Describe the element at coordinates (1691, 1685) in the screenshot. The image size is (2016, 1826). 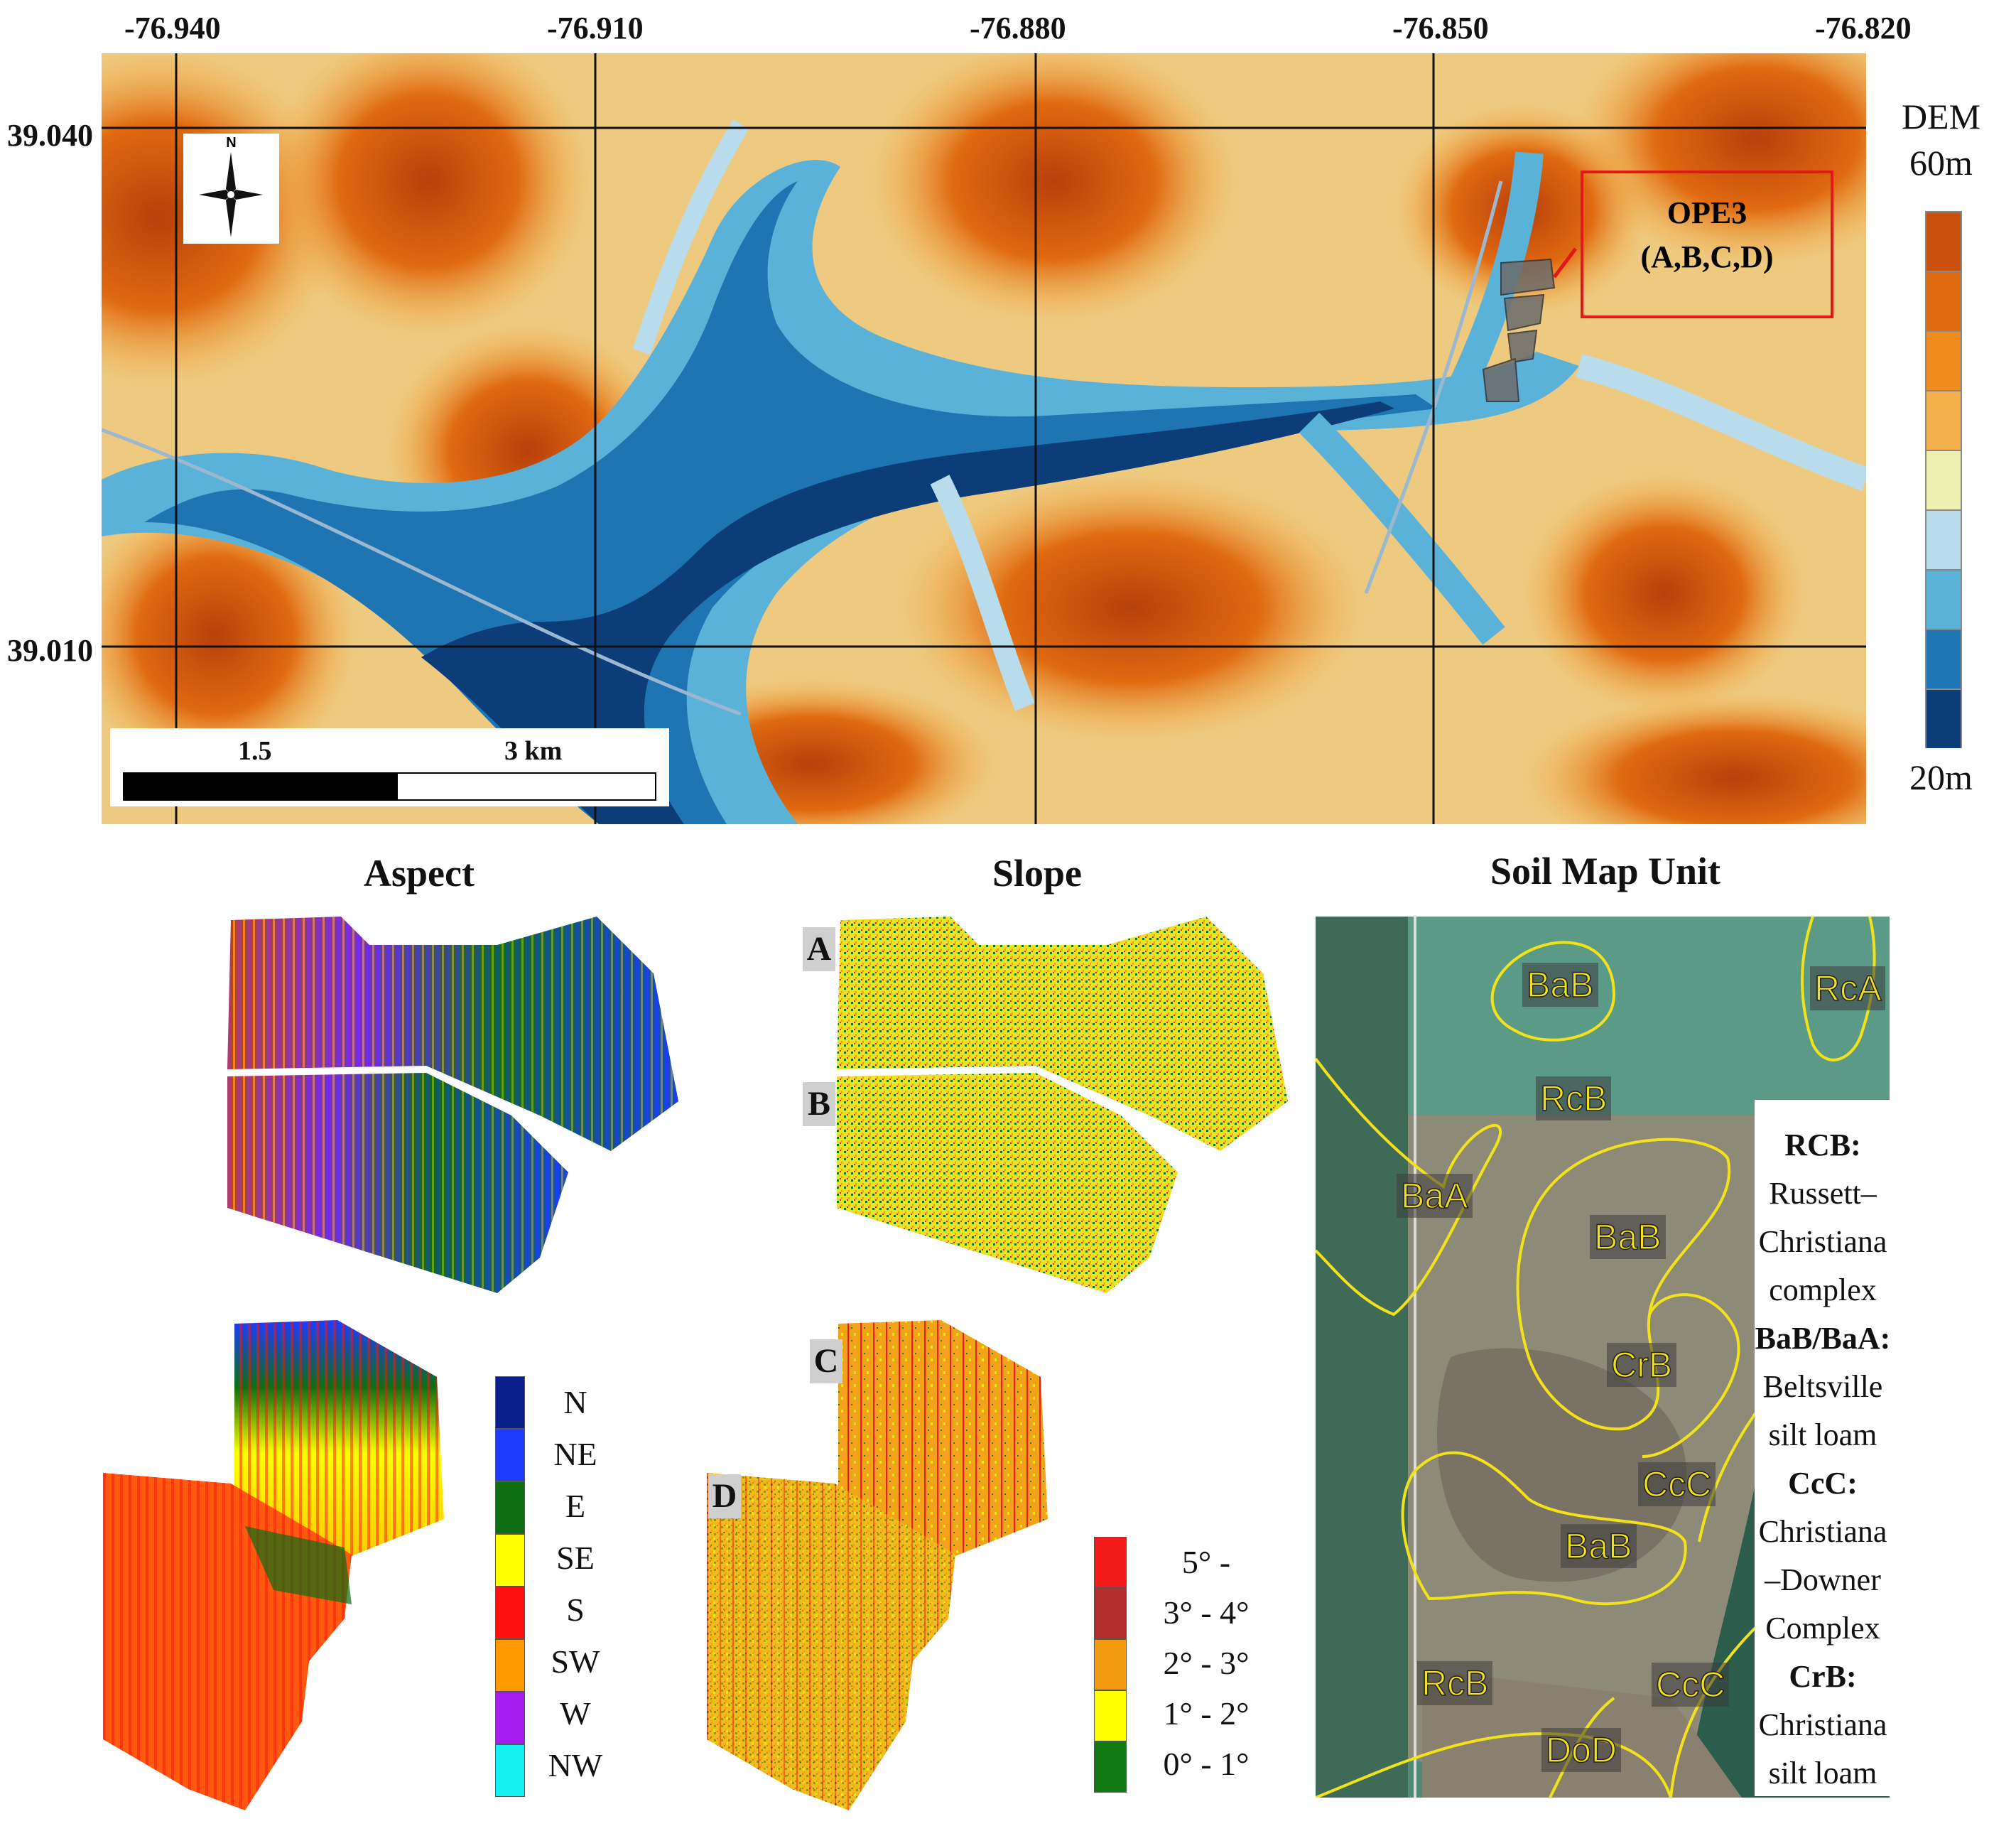
I see `soil-label-ccc-2: CcC` at that location.